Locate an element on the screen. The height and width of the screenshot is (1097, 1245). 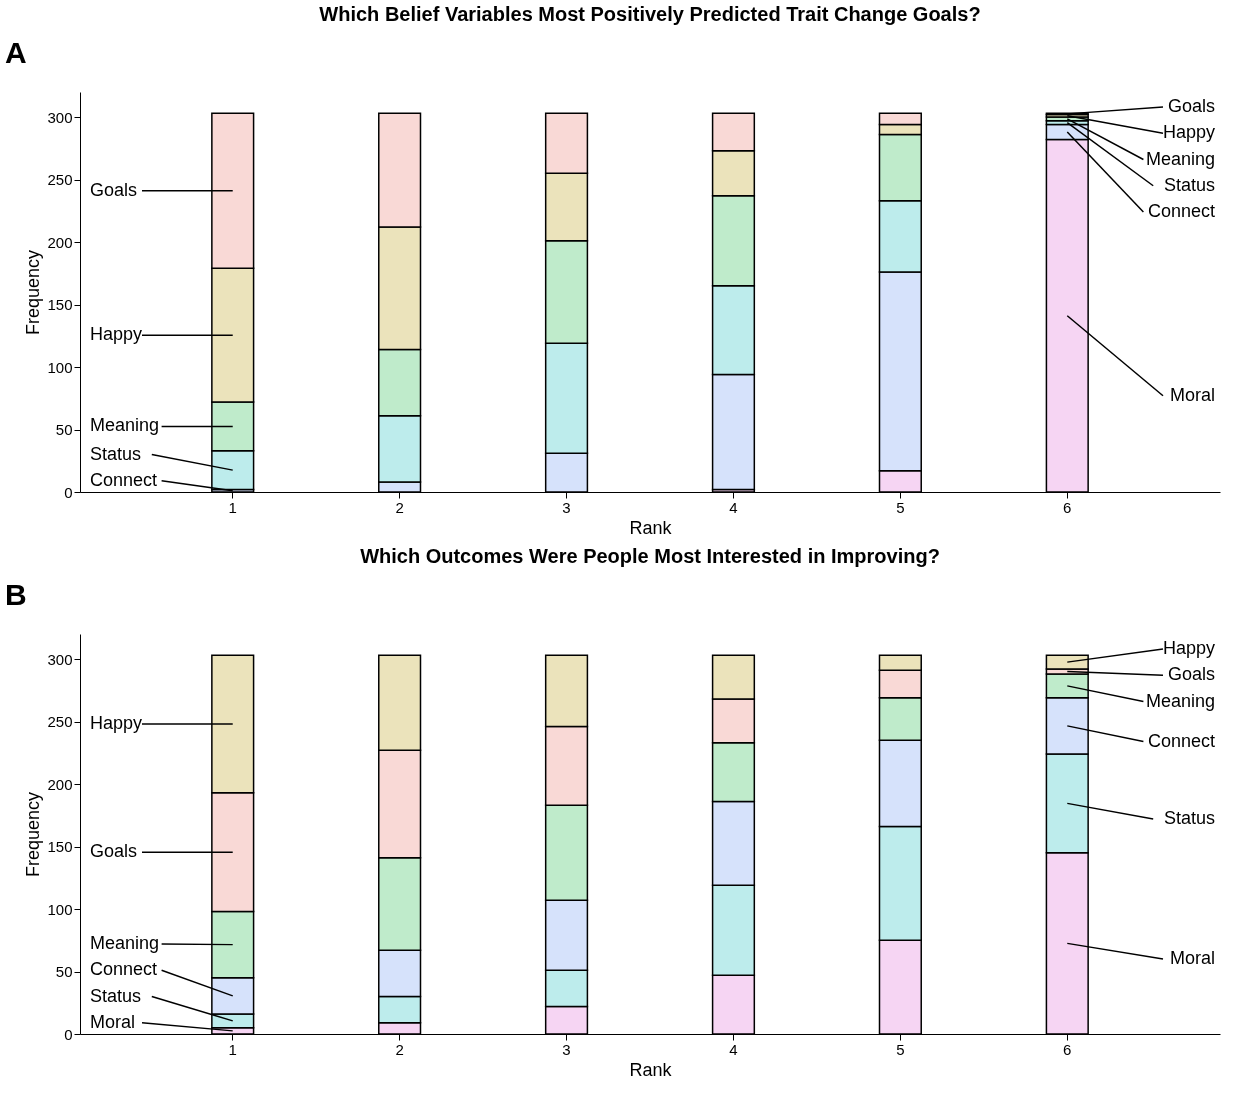
text: A is located at coordinates (16, 52).